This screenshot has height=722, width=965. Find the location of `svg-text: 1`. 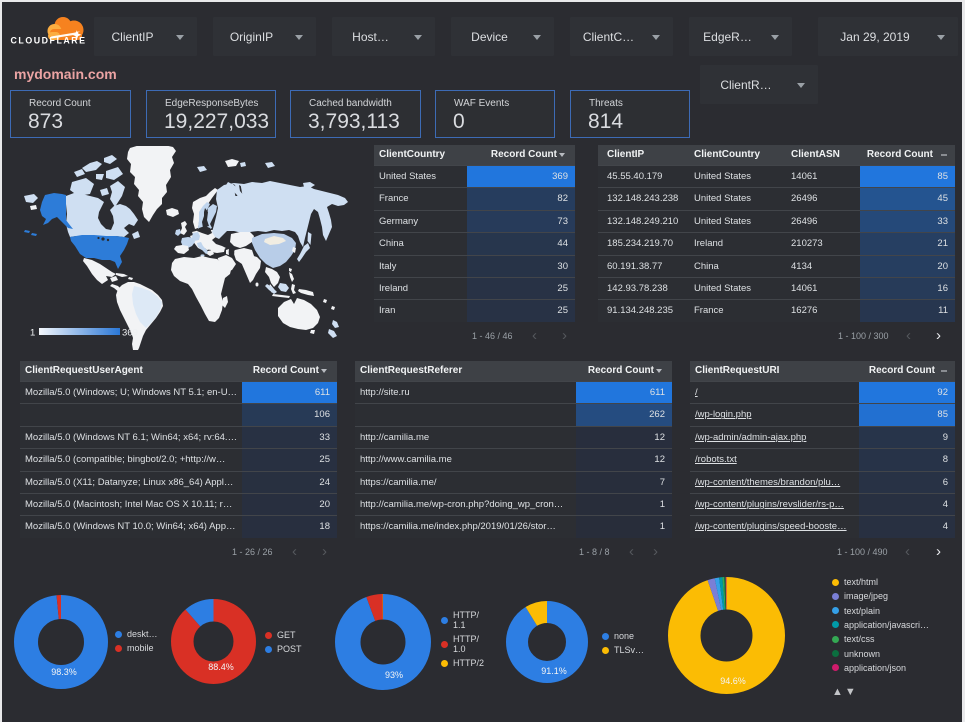

svg-text: 1 is located at coordinates (32, 333).